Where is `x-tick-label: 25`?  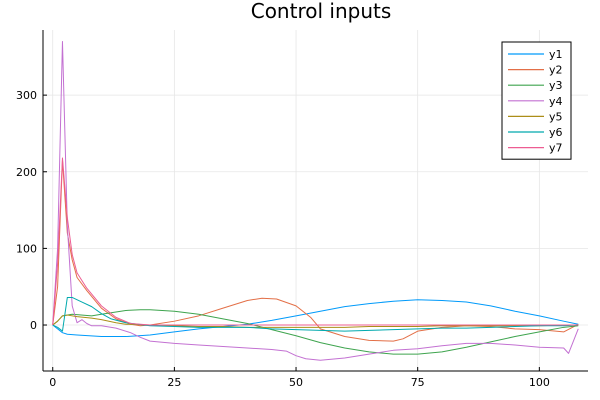 x-tick-label: 25 is located at coordinates (174, 382).